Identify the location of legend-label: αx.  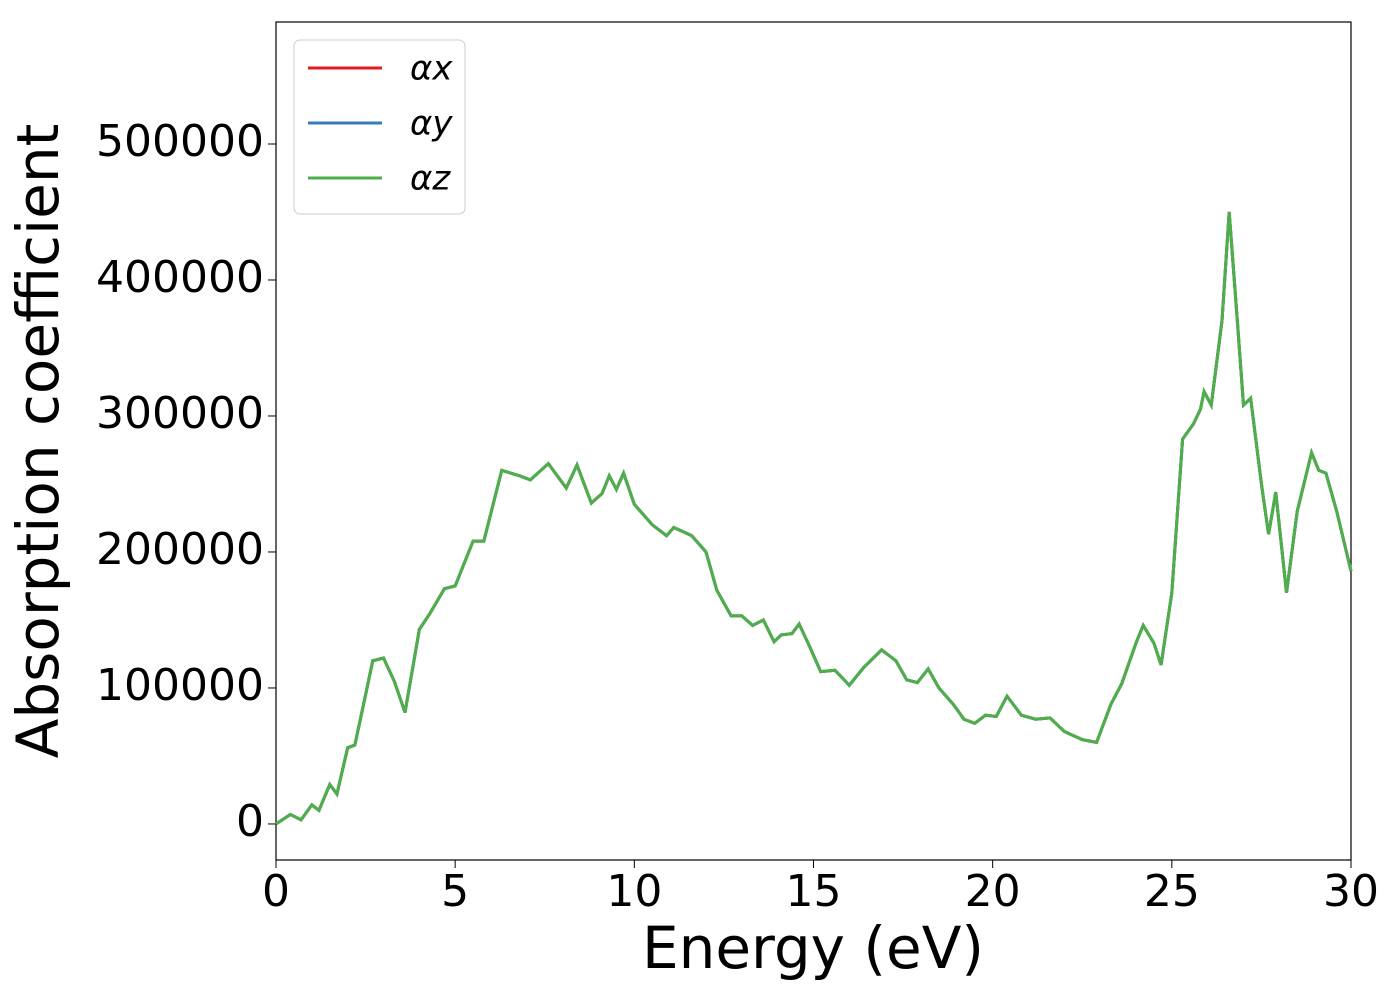
(431, 69).